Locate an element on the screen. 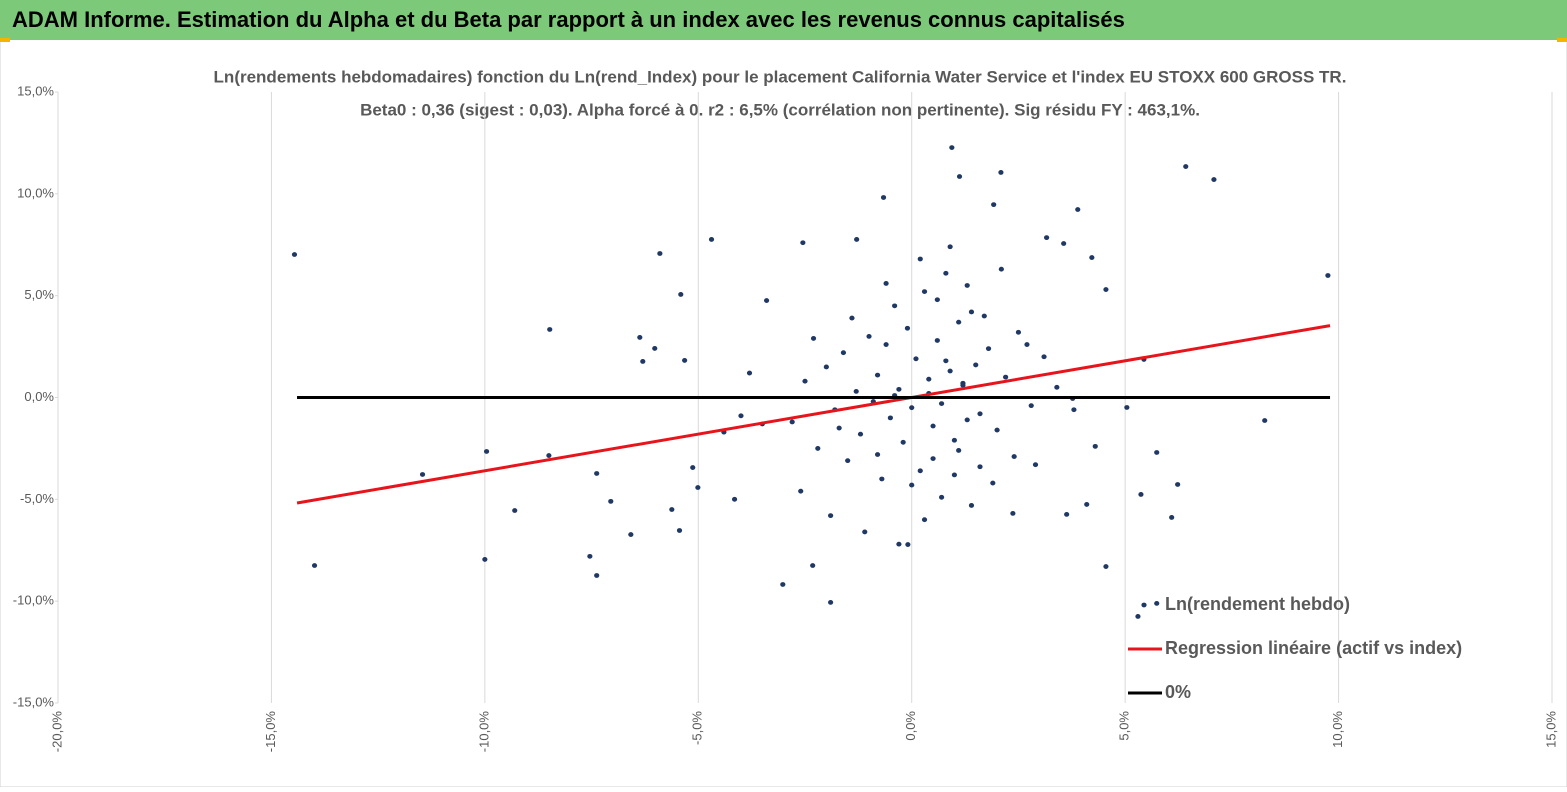 This screenshot has height=792, width=1567. y-tick-label: 10,0% is located at coordinates (35, 192).